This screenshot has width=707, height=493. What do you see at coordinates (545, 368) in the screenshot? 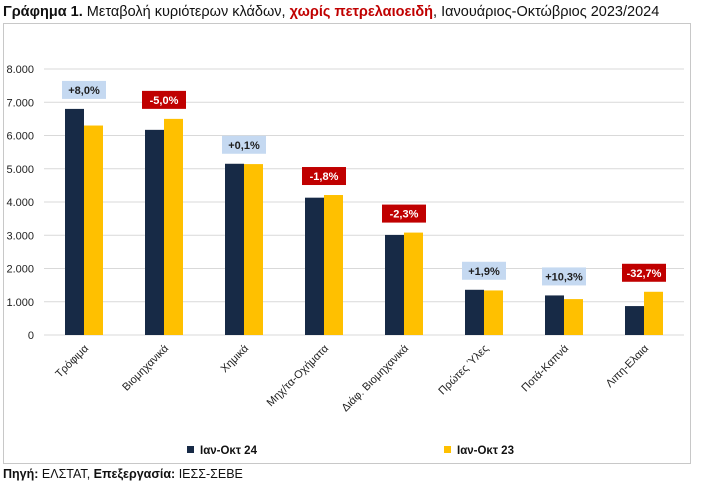
I see `category-label: Ποτά-Καπνά` at bounding box center [545, 368].